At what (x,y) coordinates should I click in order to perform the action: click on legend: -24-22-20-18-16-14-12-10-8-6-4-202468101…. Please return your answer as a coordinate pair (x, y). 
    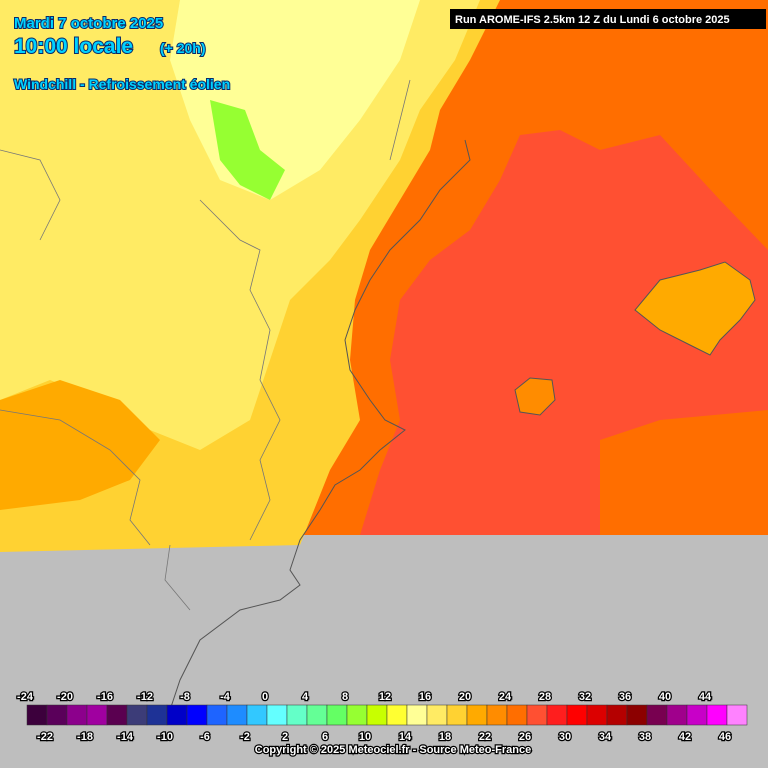
    Looking at the image, I should click on (382, 717).